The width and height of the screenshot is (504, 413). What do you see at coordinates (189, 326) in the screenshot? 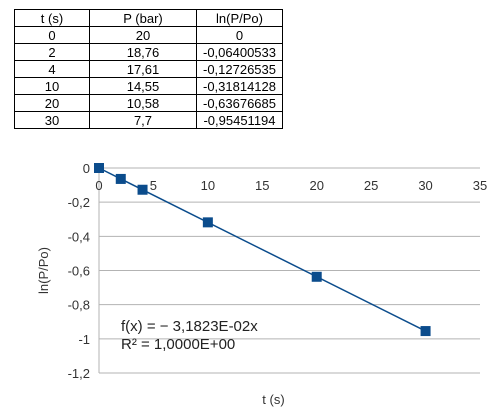
I see `trendline-equation: f(x) = − 3,1823E-02x` at bounding box center [189, 326].